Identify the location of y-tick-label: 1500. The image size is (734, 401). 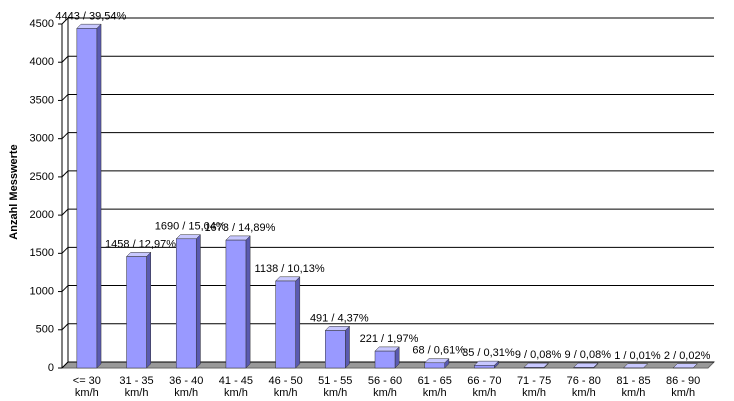
(42, 253).